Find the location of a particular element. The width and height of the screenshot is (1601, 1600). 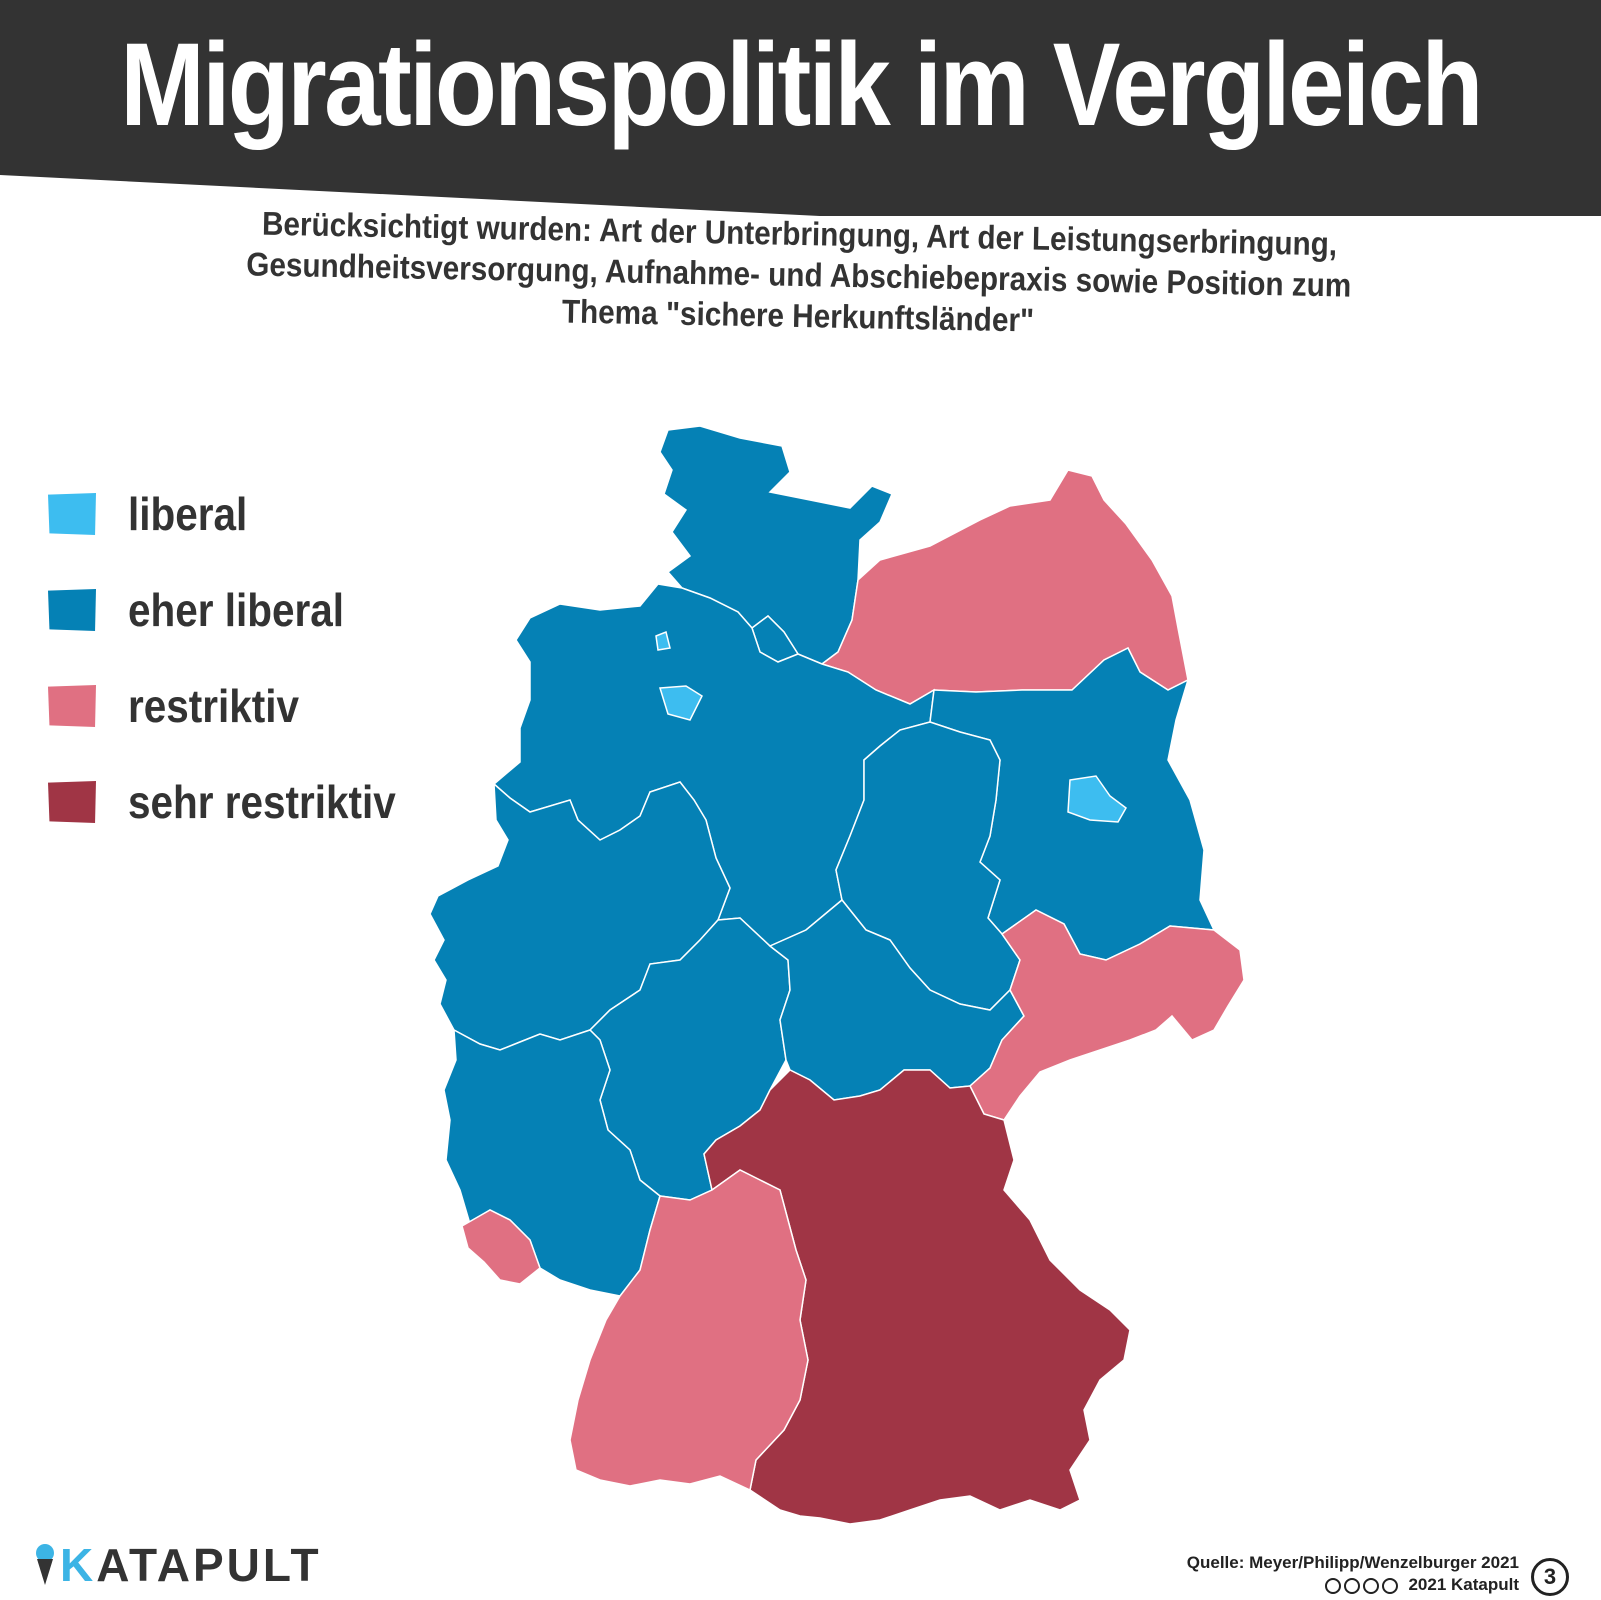

legend-swatch-eher-liberal is located at coordinates (72, 610).